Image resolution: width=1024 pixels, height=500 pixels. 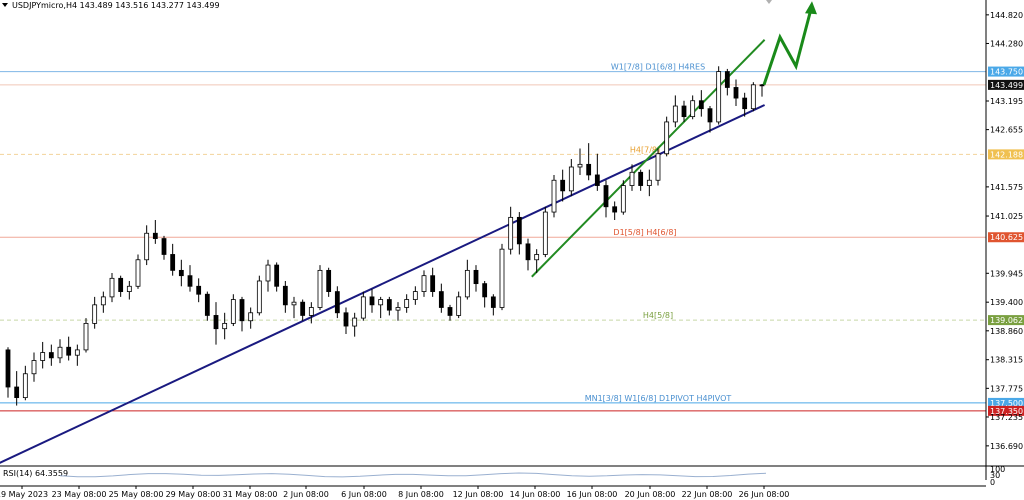 I want to click on price-tick-label: 139.400, so click(x=1006, y=302).